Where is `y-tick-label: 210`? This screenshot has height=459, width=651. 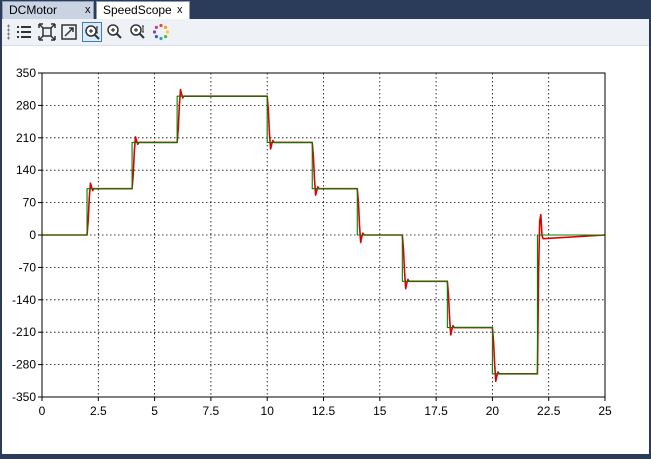
y-tick-label: 210 is located at coordinates (26, 138).